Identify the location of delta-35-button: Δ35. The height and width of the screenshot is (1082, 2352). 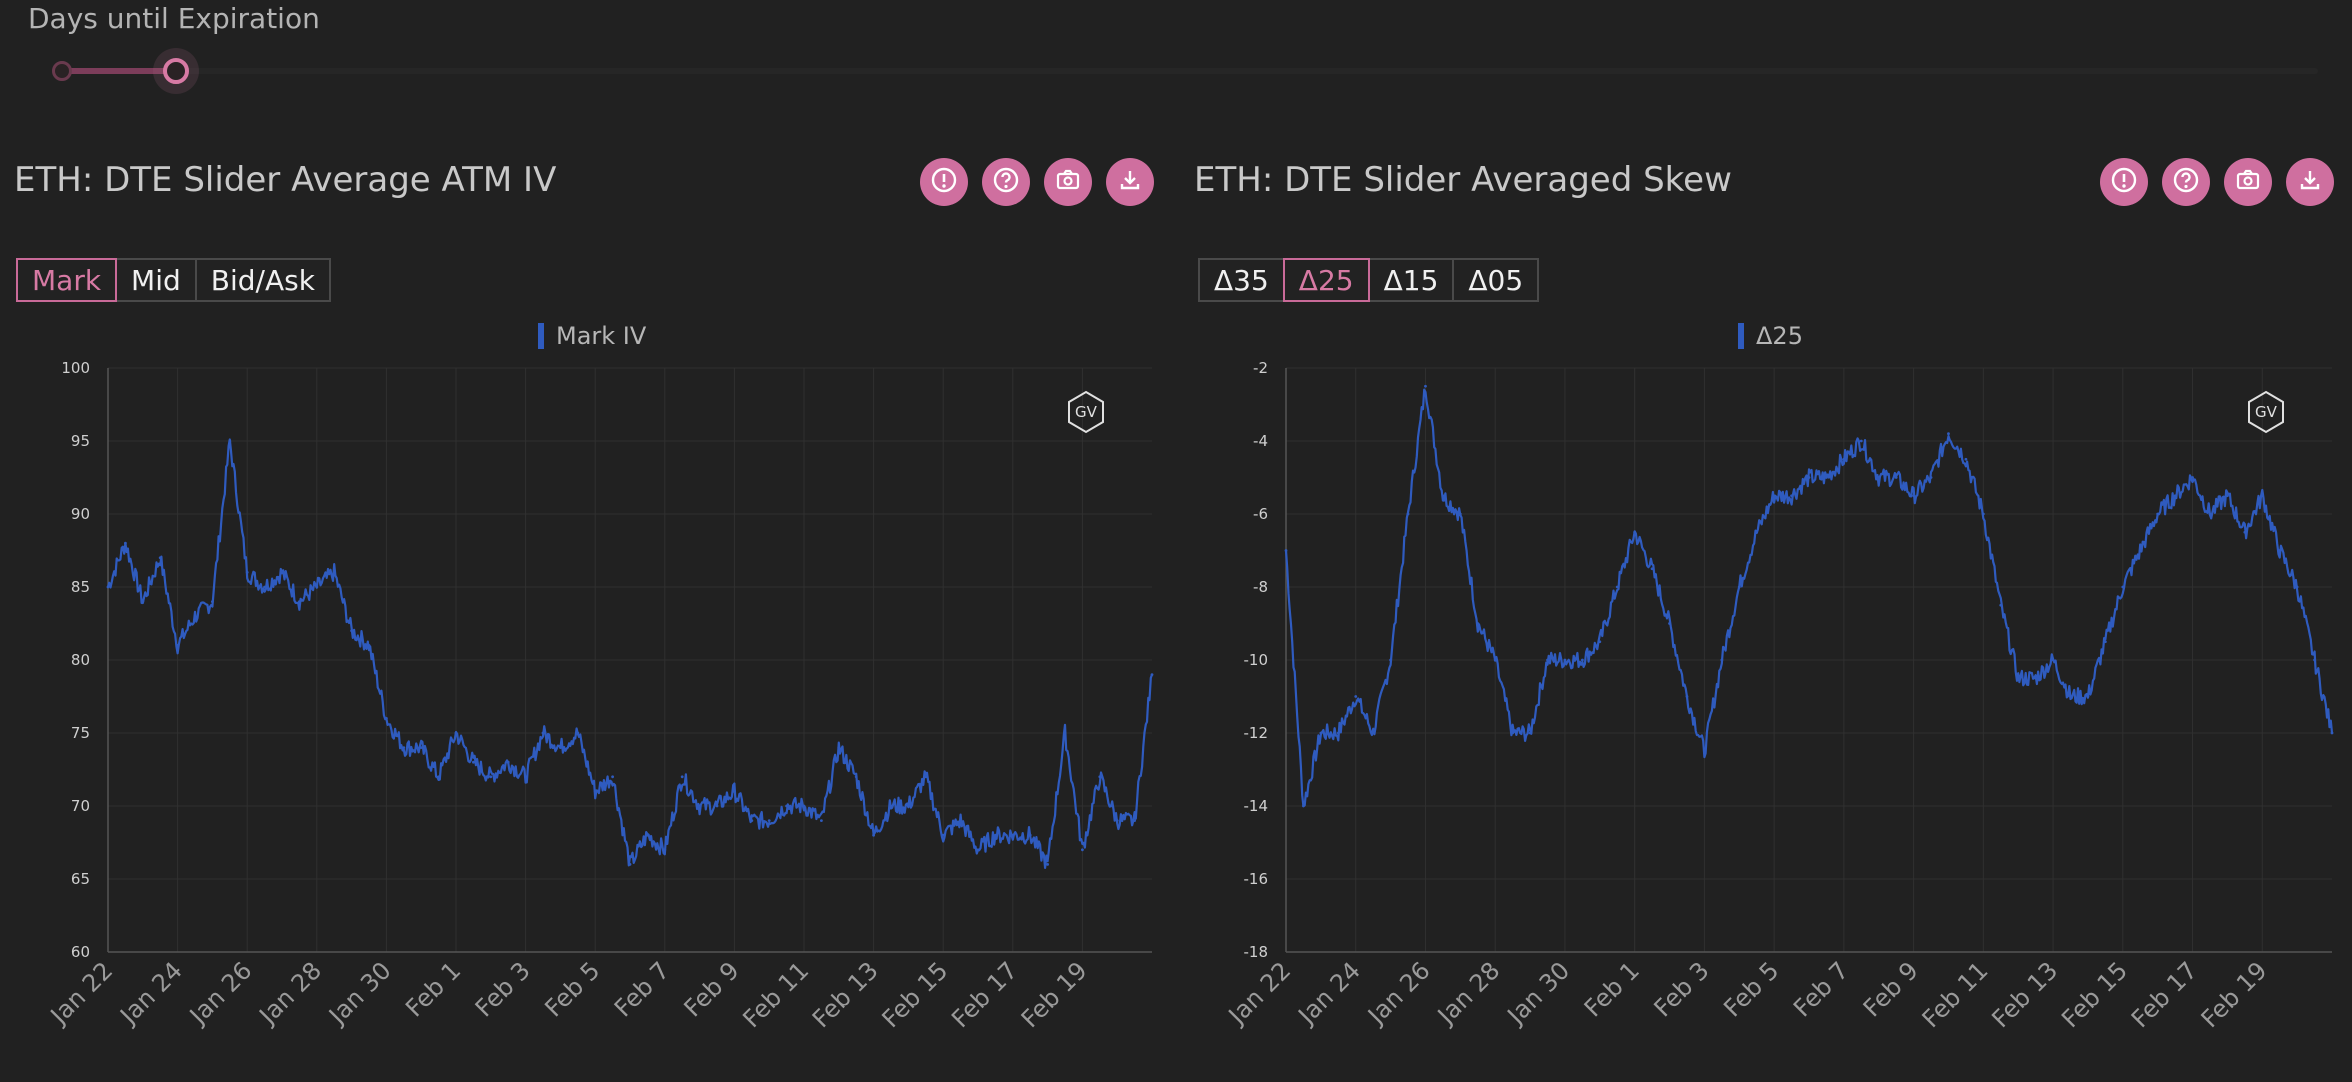
(1241, 280).